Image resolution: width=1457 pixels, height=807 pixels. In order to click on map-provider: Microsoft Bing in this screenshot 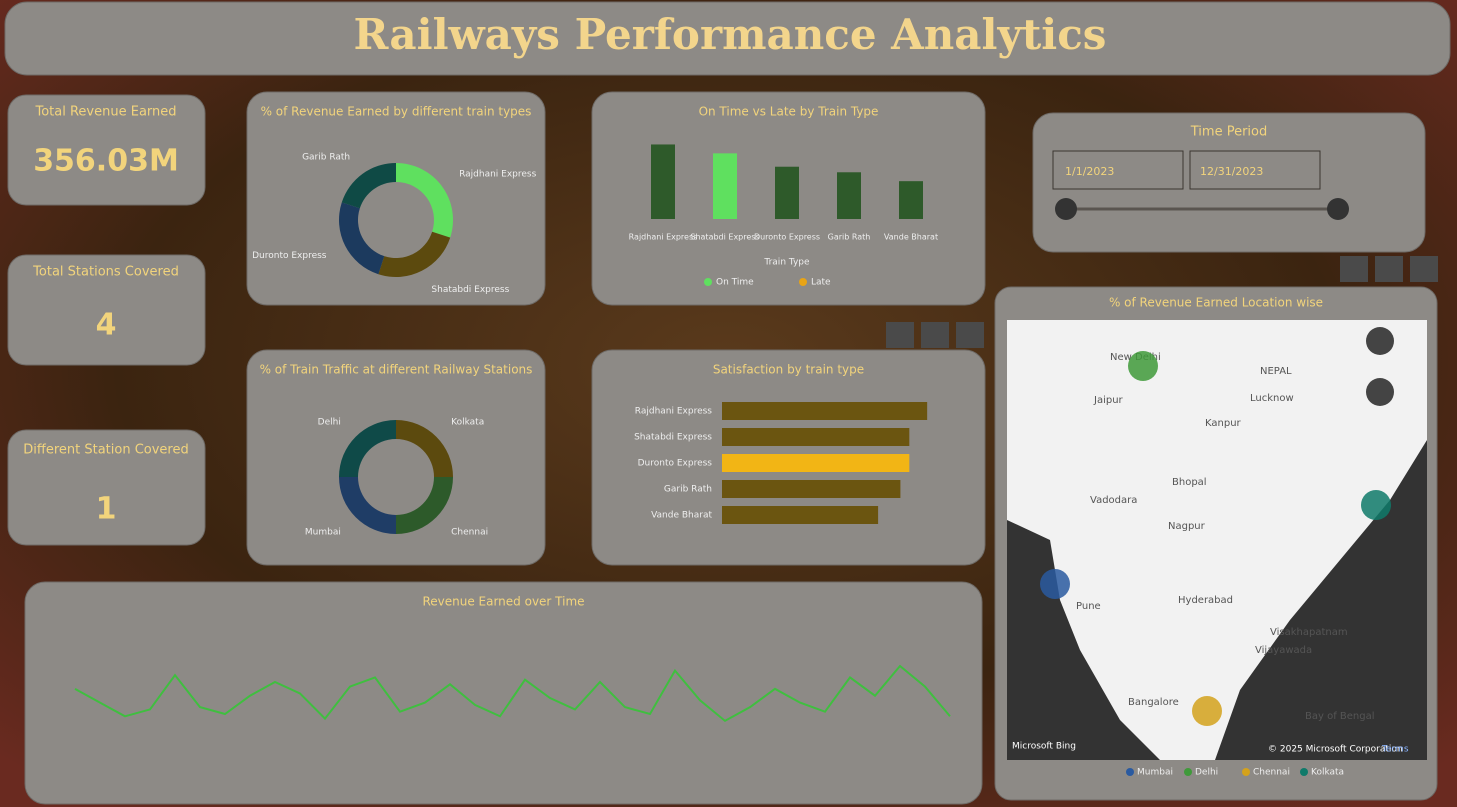, I will do `click(1044, 747)`.